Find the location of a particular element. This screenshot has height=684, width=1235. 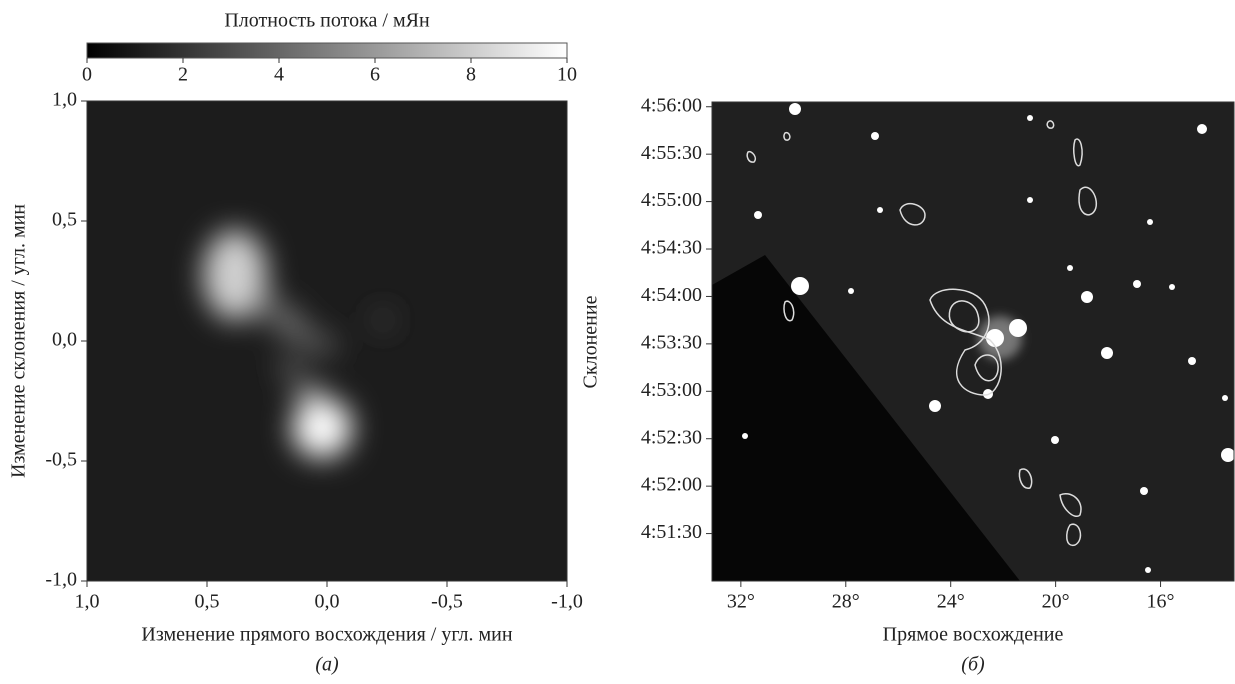

x-tick-label: 16° is located at coordinates (1161, 602).